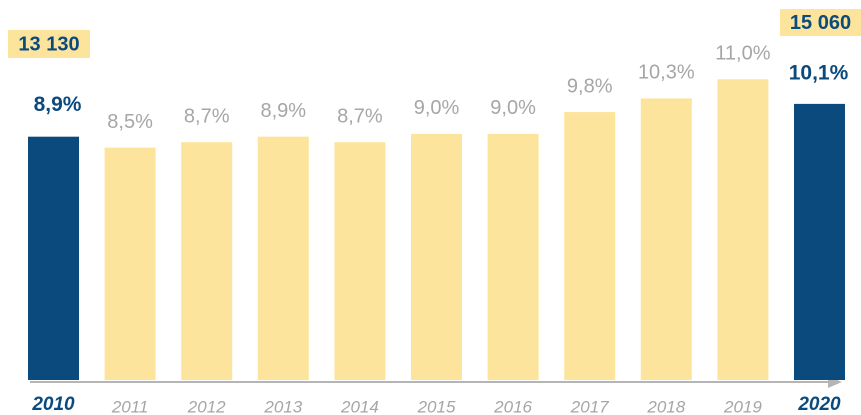 The image size is (861, 415). I want to click on value-label: 8,5%, so click(130, 122).